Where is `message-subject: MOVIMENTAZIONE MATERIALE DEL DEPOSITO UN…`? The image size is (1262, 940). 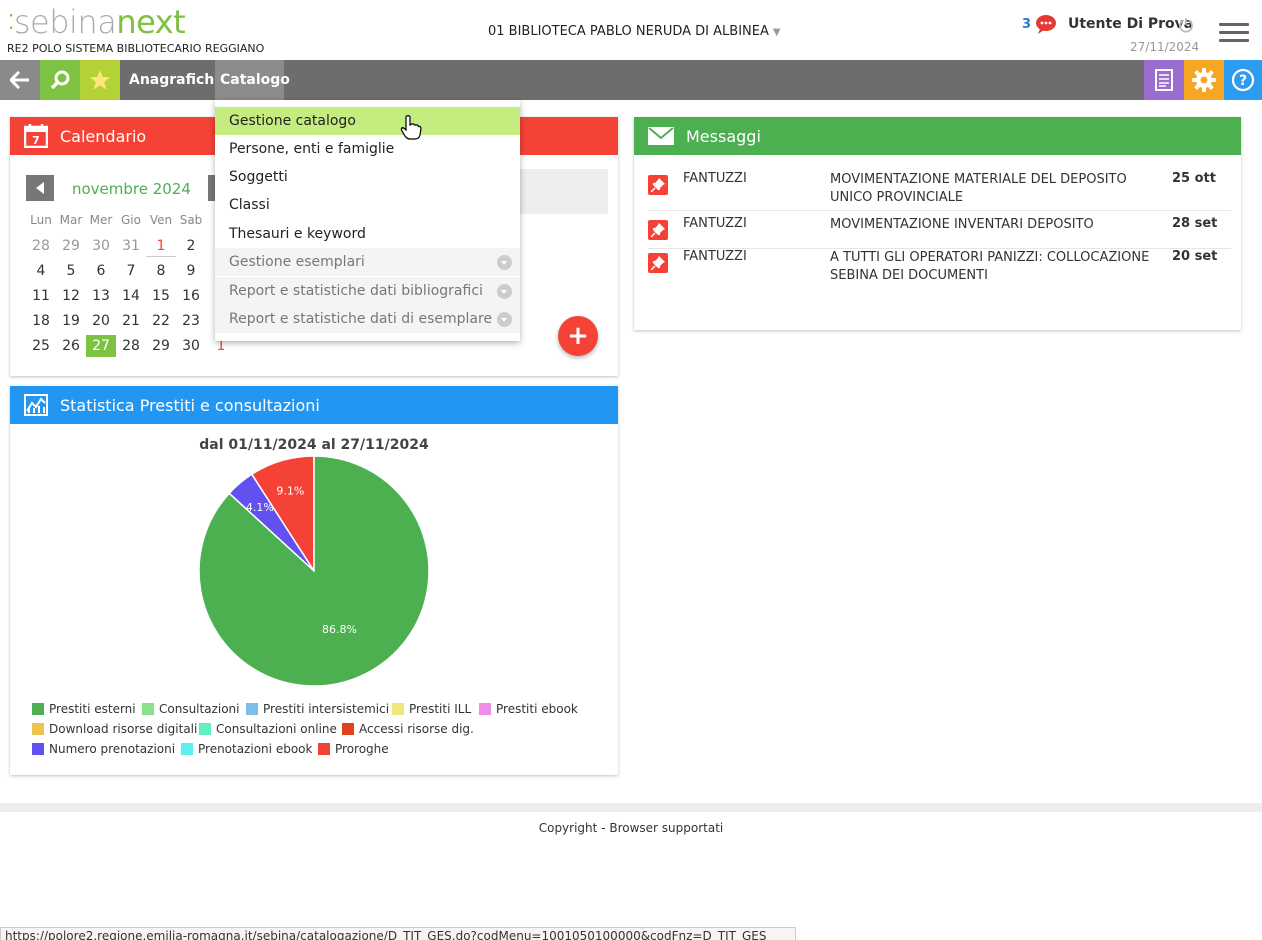 message-subject: MOVIMENTAZIONE MATERIALE DEL DEPOSITO UN… is located at coordinates (978, 188).